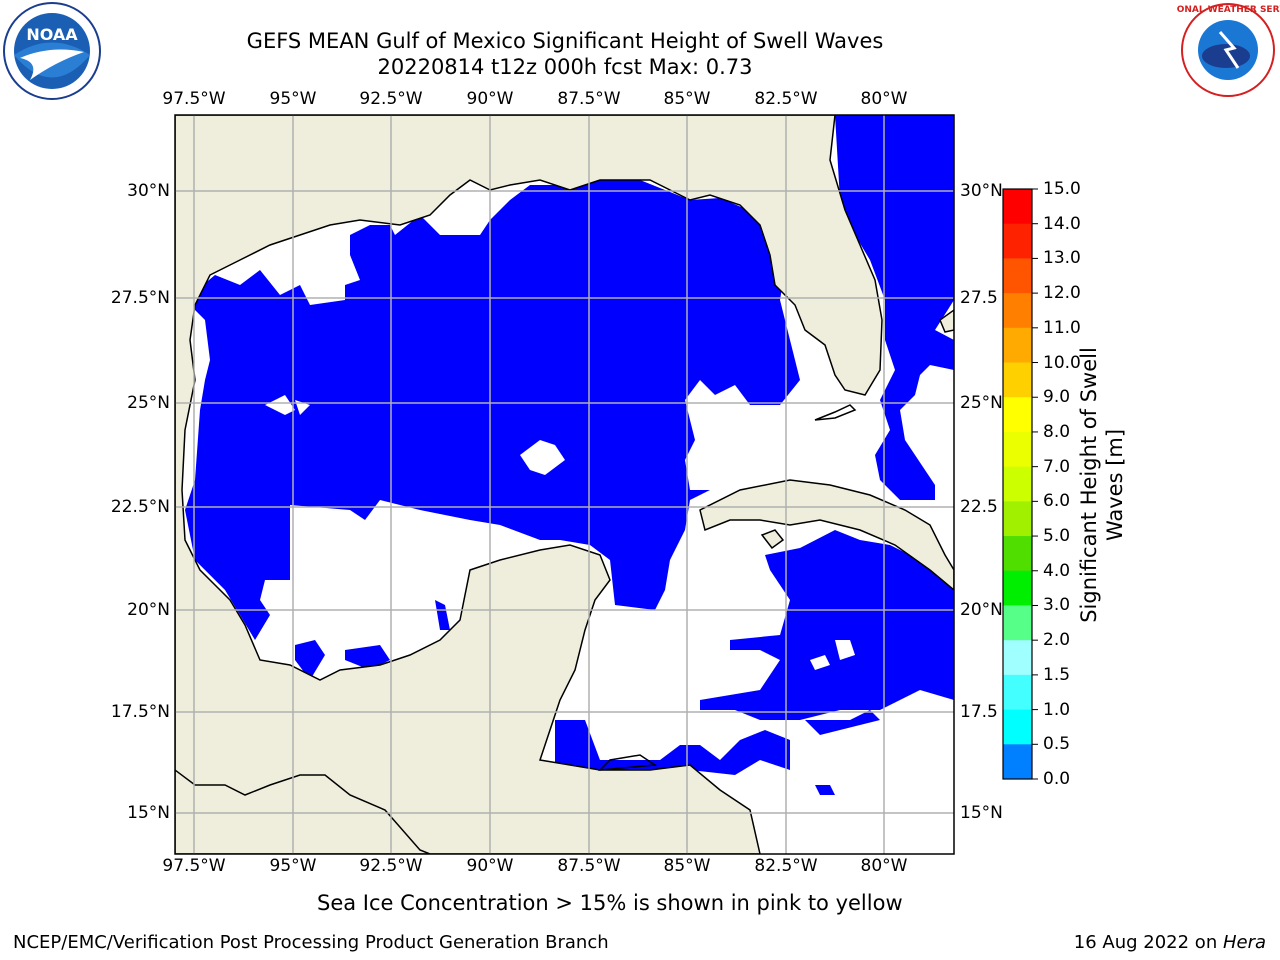 This screenshot has height=960, width=1280. I want to click on chart-title-line2: 20220814 t12z 000h fcst Max: 0.73, so click(565, 67).